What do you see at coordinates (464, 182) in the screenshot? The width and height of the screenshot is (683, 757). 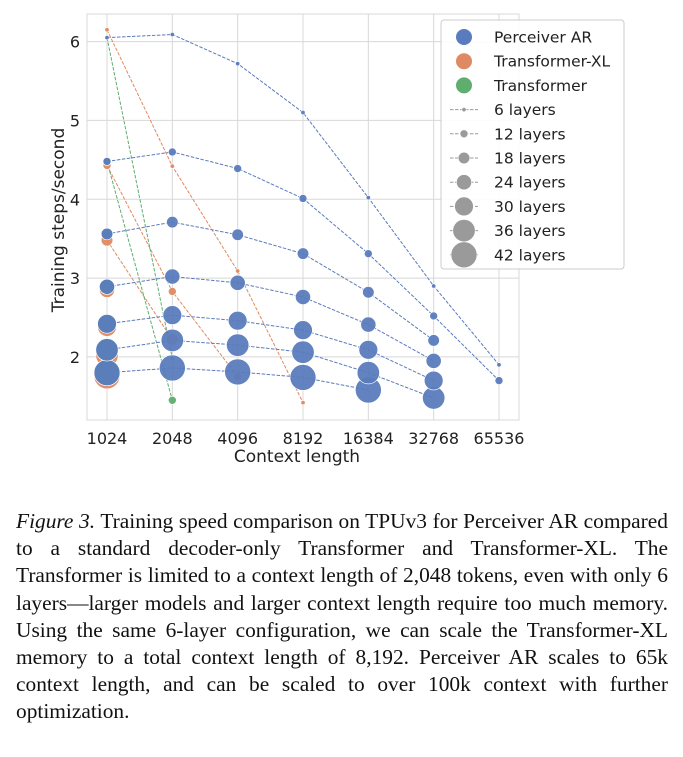 I see `legend-marker-24-layers` at bounding box center [464, 182].